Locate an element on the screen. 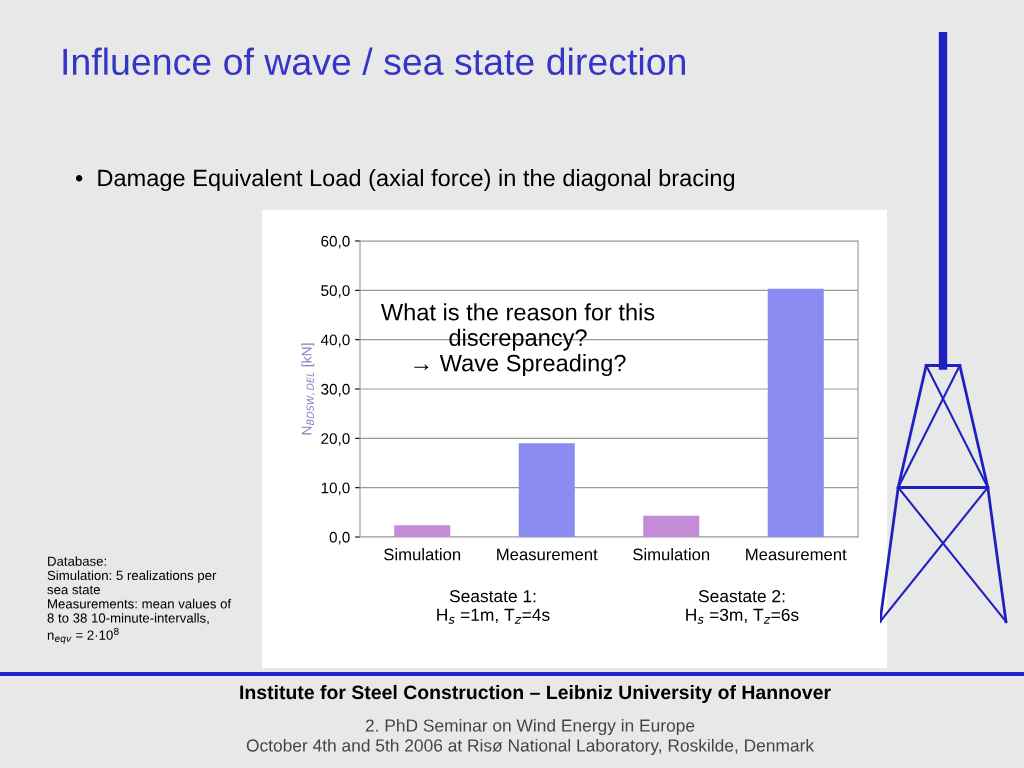  chart-subtitle: • Damage Equivalent Load (axial force) in the diagonal bracing is located at coordinates (405, 180).